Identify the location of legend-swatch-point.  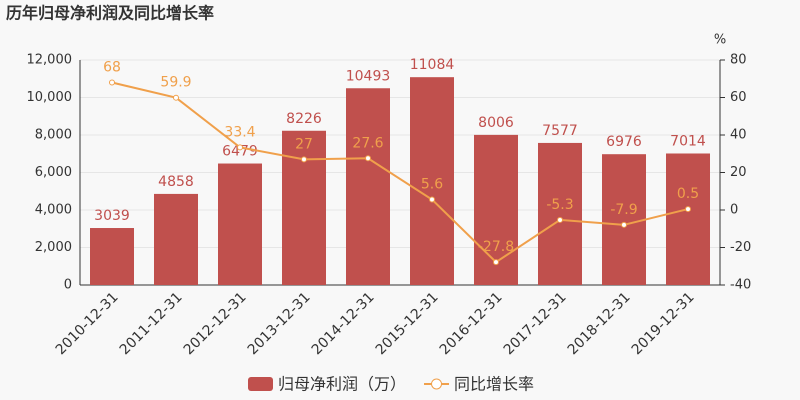
(437, 384).